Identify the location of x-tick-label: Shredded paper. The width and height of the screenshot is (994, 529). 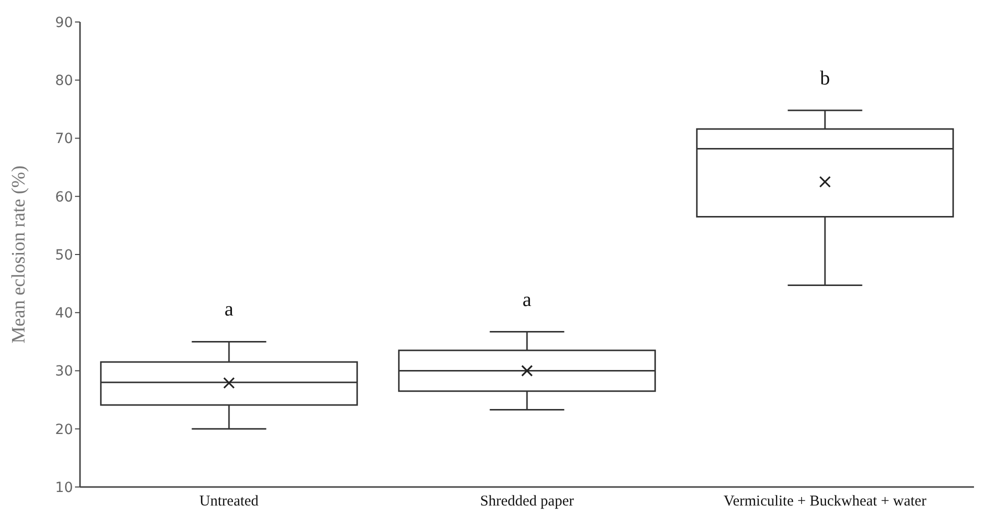
(527, 502).